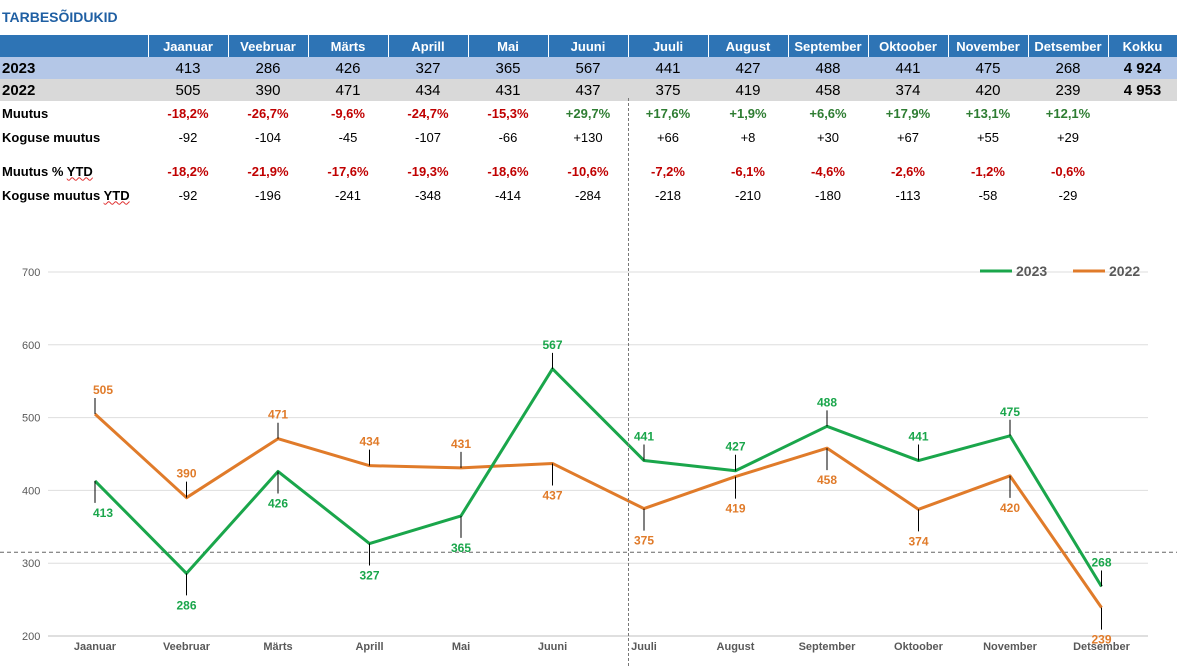 The width and height of the screenshot is (1177, 666). Describe the element at coordinates (1101, 562) in the screenshot. I see `data-label-2023: 268` at that location.